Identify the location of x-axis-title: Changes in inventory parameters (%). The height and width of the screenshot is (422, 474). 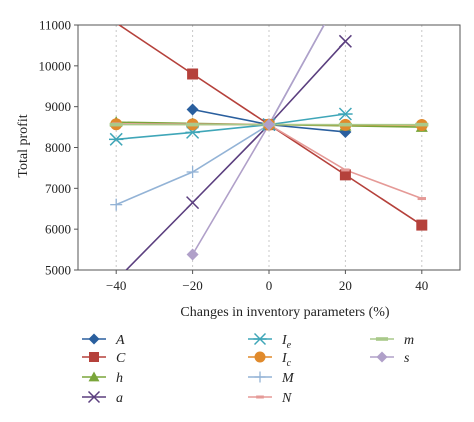
(284, 312).